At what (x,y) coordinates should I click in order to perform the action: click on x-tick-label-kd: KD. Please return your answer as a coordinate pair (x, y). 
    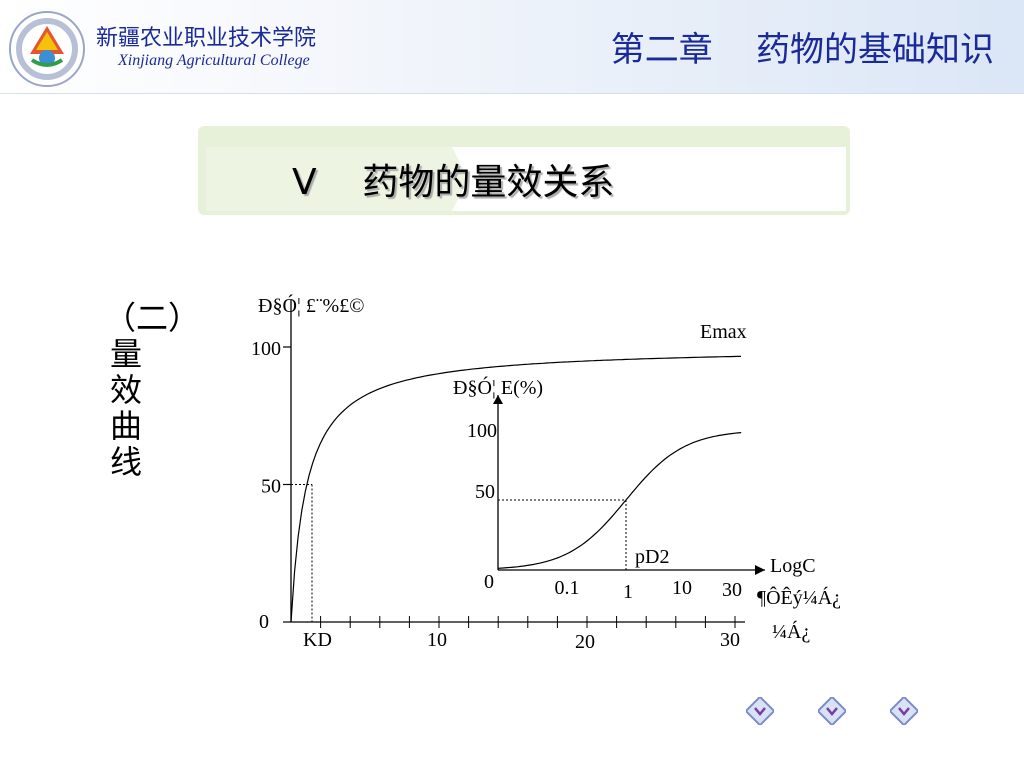
    Looking at the image, I should click on (317, 640).